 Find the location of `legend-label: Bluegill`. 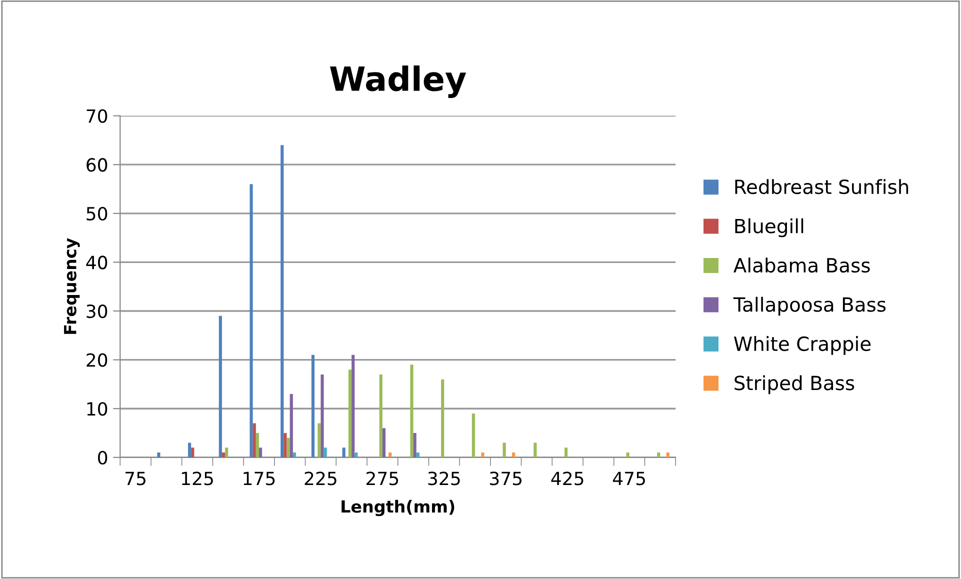

legend-label: Bluegill is located at coordinates (769, 228).